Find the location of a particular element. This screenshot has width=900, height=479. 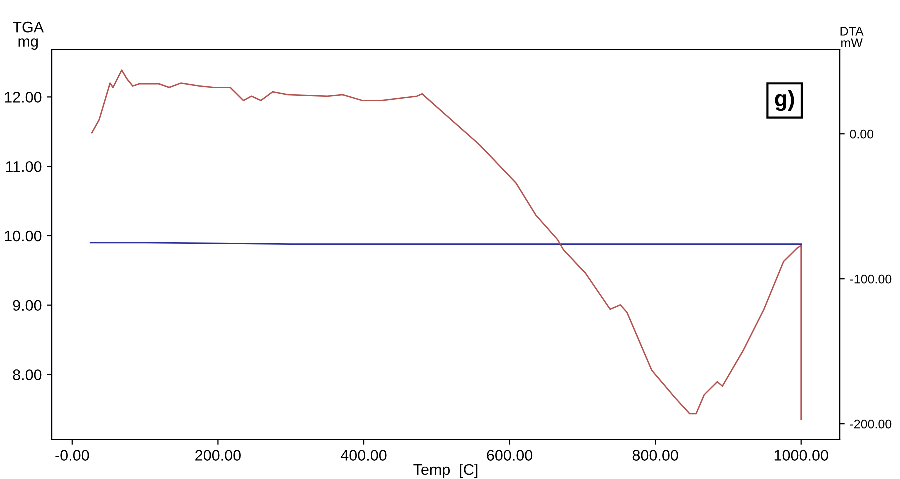

x-tick-label: 200.00 is located at coordinates (218, 455).